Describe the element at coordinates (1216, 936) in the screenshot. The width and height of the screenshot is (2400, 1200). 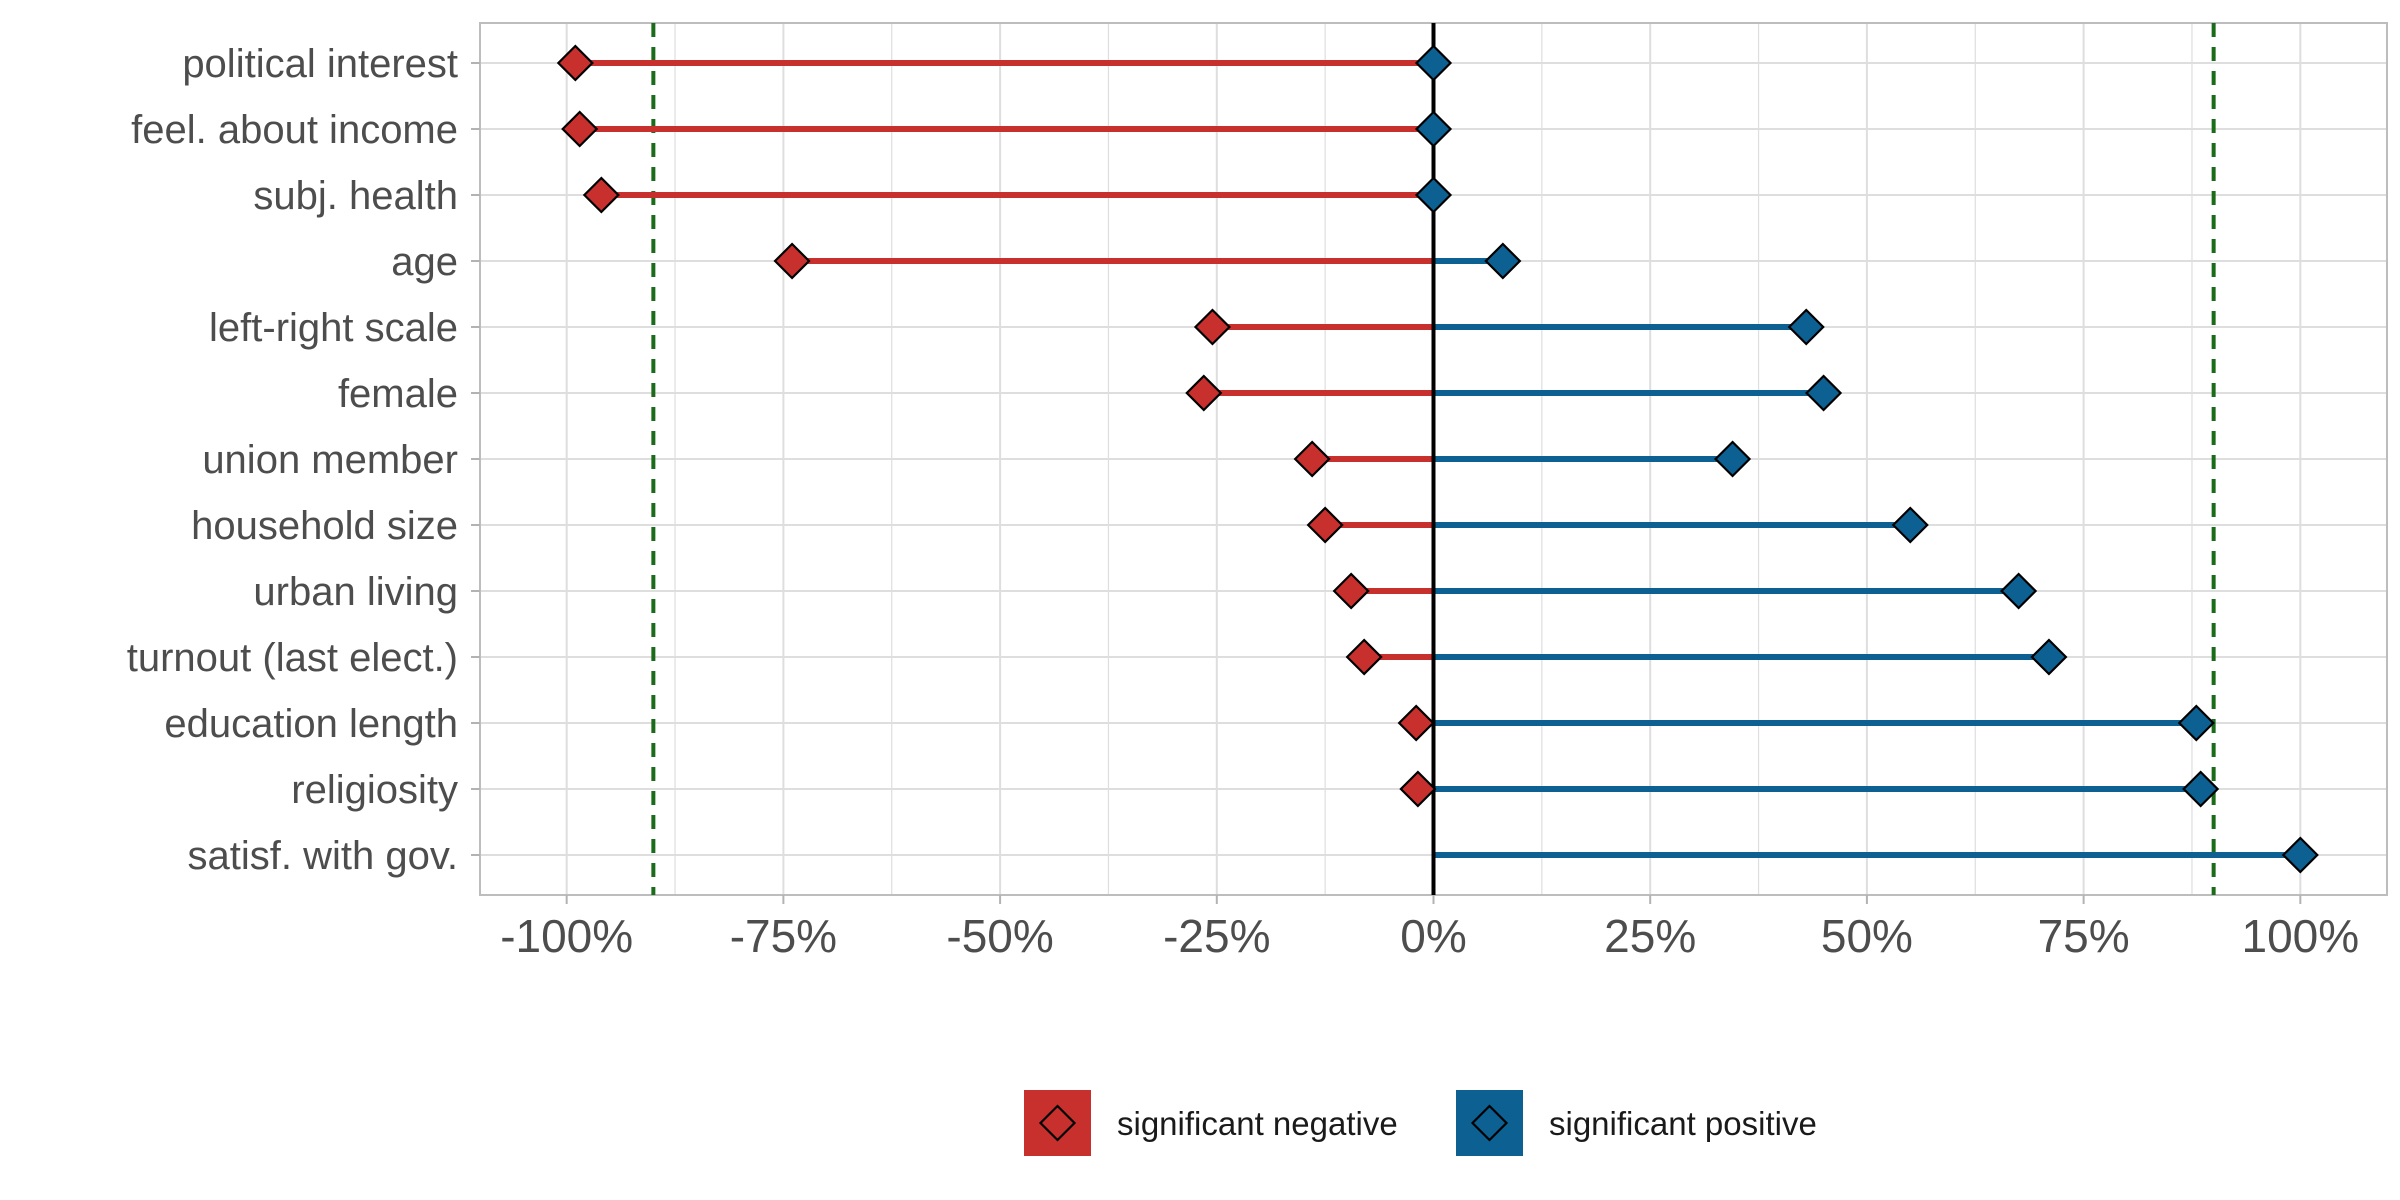
I see `x-tick-label: -25%` at that location.